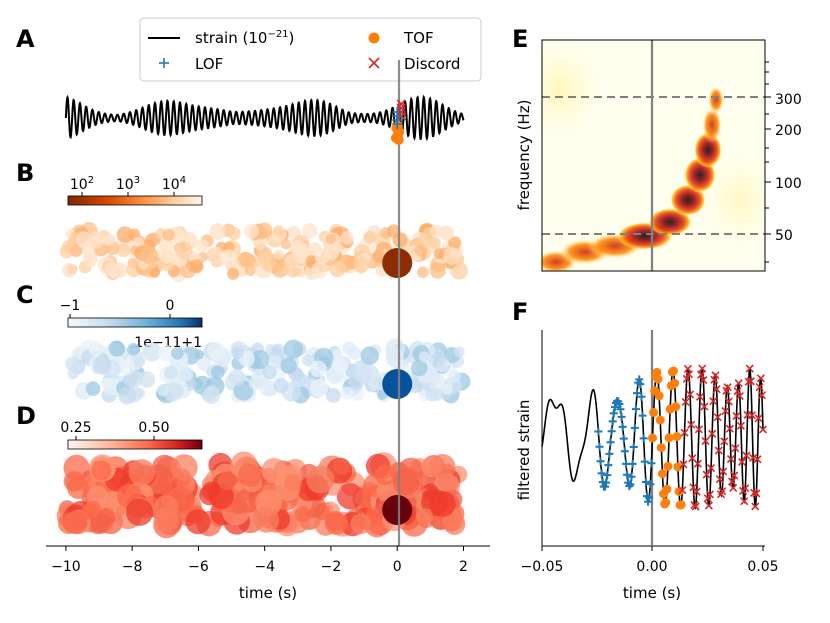  What do you see at coordinates (520, 312) in the screenshot?
I see `panel-letter-f: F` at bounding box center [520, 312].